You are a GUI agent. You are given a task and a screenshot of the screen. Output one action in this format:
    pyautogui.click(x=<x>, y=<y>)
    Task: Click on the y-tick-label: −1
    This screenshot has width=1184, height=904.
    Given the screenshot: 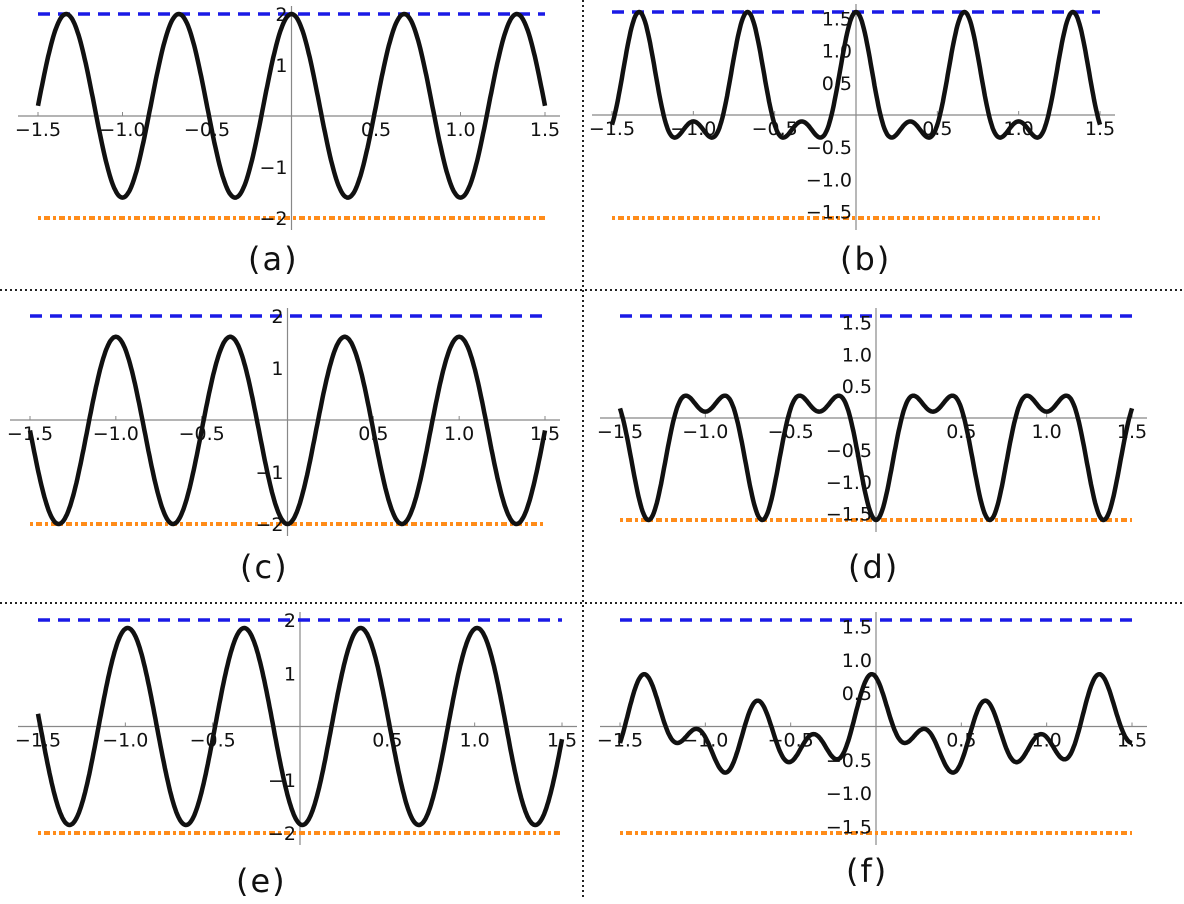 What is the action you would take?
    pyautogui.click(x=273, y=168)
    